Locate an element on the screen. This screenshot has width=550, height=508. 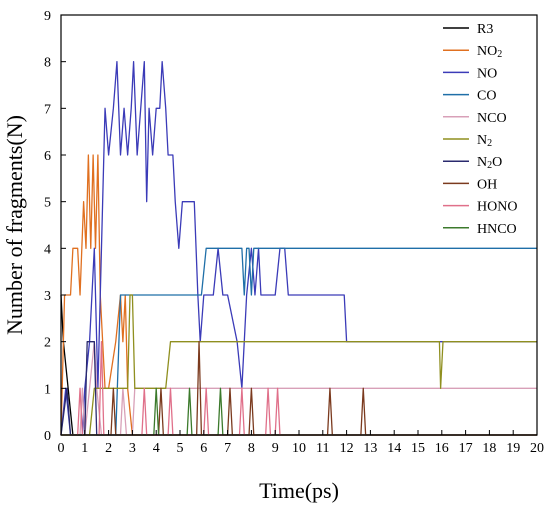
legend-label-no2: NO2 is located at coordinates (489, 52).